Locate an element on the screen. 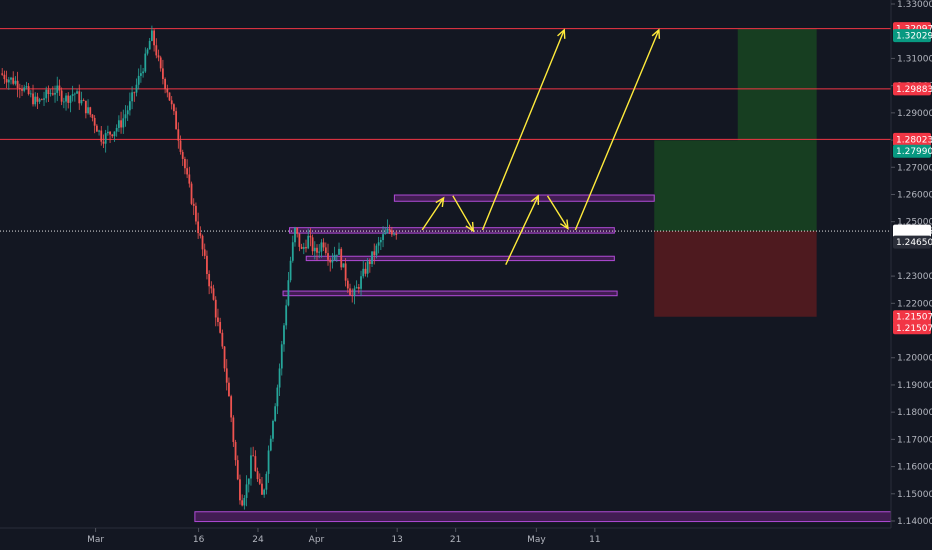  y-tick-label-9: 1.22000 is located at coordinates (914, 304).